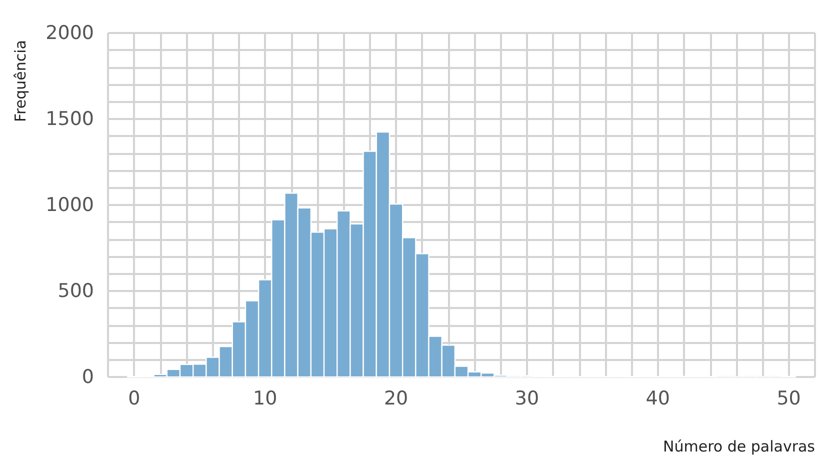 The image size is (822, 459). What do you see at coordinates (739, 447) in the screenshot?
I see `x-axis-title: Número de palavras` at bounding box center [739, 447].